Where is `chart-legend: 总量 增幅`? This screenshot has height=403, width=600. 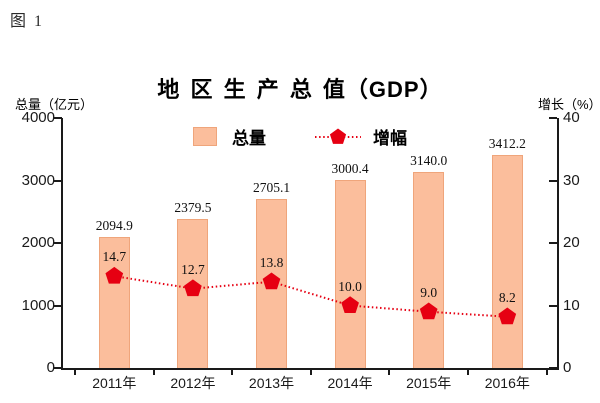 chart-legend: 总量 增幅 is located at coordinates (300, 136).